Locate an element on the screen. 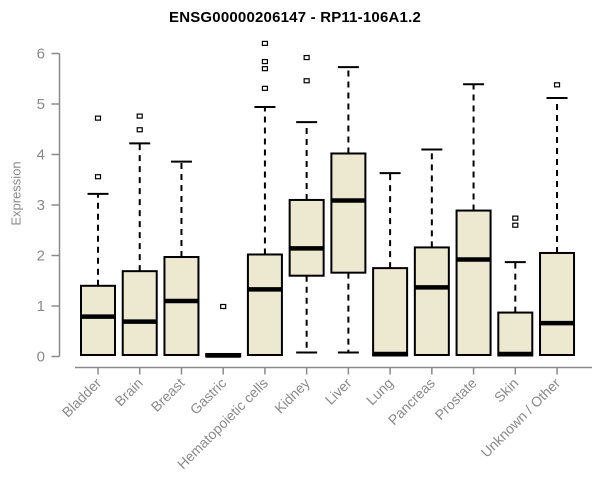 This screenshot has width=600, height=500. box-group-unknown-other is located at coordinates (557, 219).